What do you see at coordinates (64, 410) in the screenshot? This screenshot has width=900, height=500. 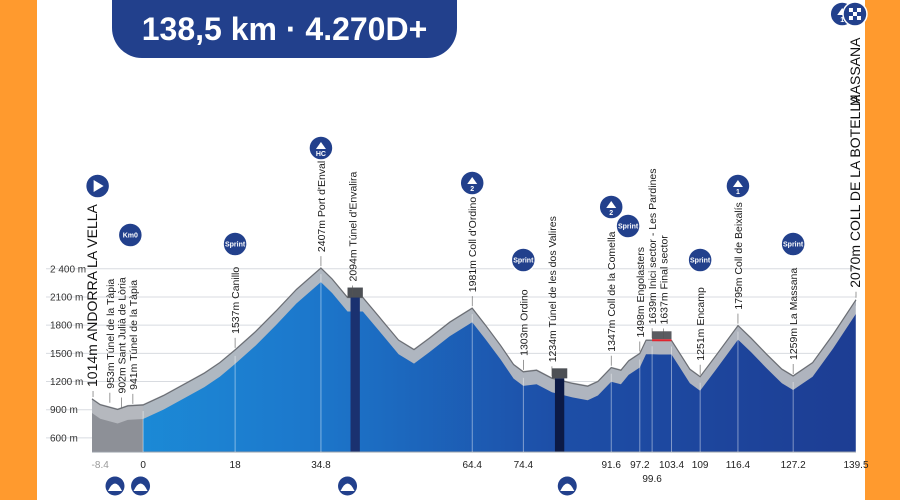 I see `y-tick-label: 900 m` at bounding box center [64, 410].